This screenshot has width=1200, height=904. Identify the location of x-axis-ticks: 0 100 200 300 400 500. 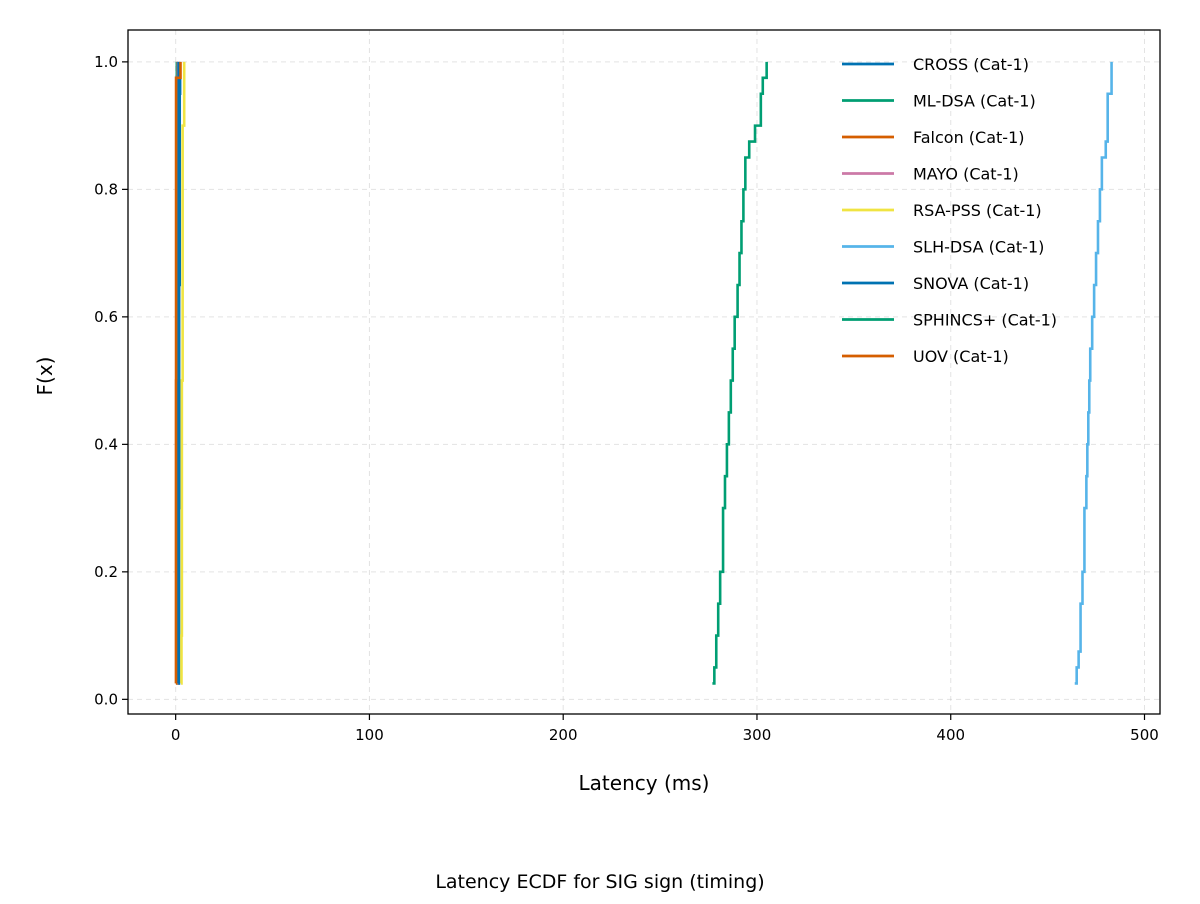
(665, 729).